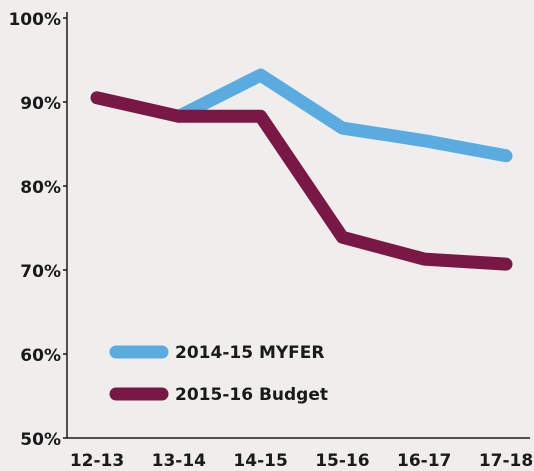 Image resolution: width=534 pixels, height=471 pixels. What do you see at coordinates (40, 356) in the screenshot?
I see `y-tick-label: 60%` at bounding box center [40, 356].